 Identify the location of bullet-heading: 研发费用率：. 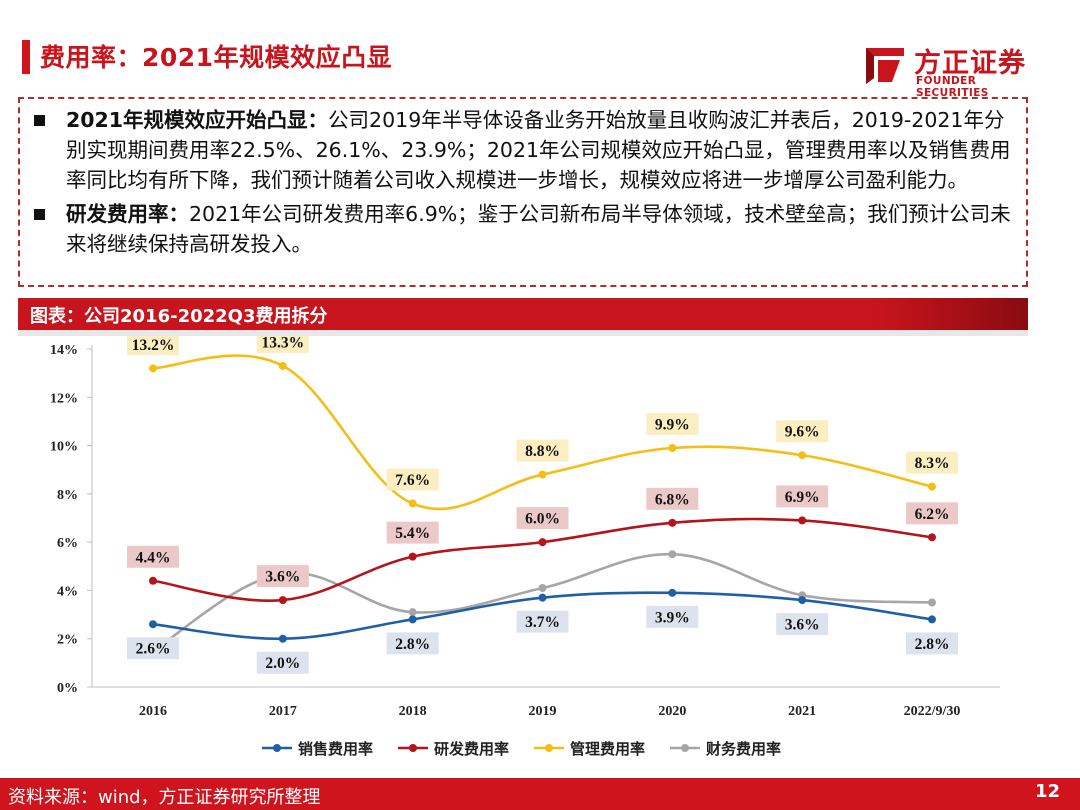
(127, 214).